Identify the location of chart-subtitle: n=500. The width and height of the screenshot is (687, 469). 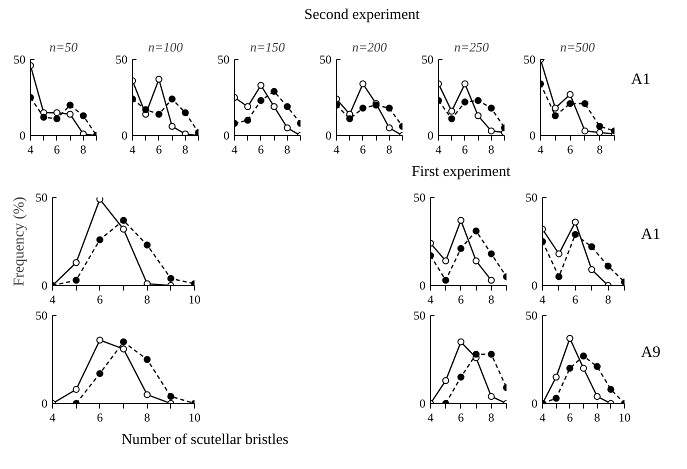
(578, 47).